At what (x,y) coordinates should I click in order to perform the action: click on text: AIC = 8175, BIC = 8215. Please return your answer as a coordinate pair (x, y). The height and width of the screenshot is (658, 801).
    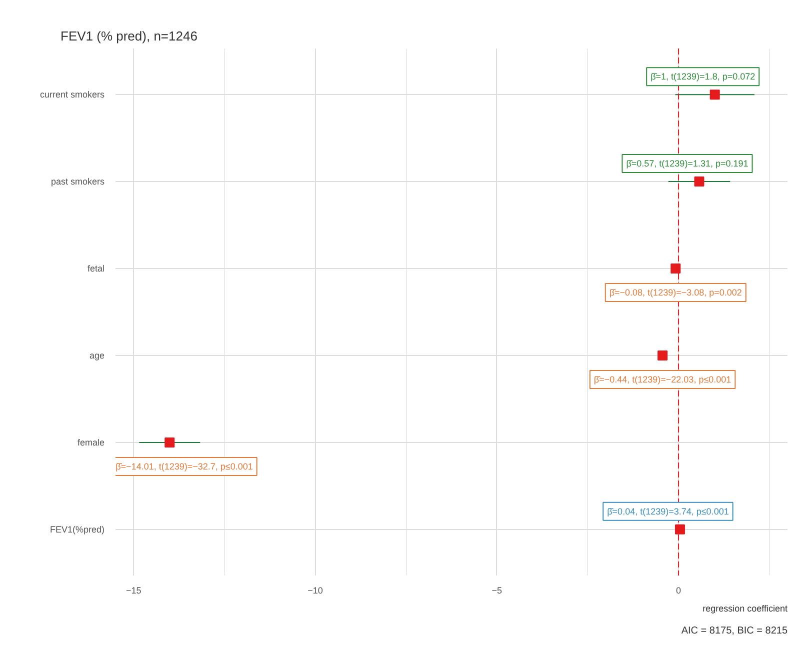
    Looking at the image, I should click on (734, 631).